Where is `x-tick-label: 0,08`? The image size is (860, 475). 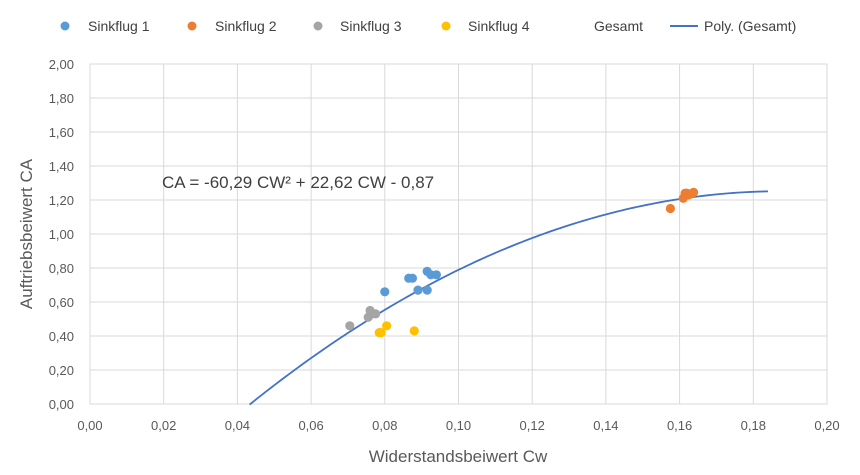 x-tick-label: 0,08 is located at coordinates (384, 425).